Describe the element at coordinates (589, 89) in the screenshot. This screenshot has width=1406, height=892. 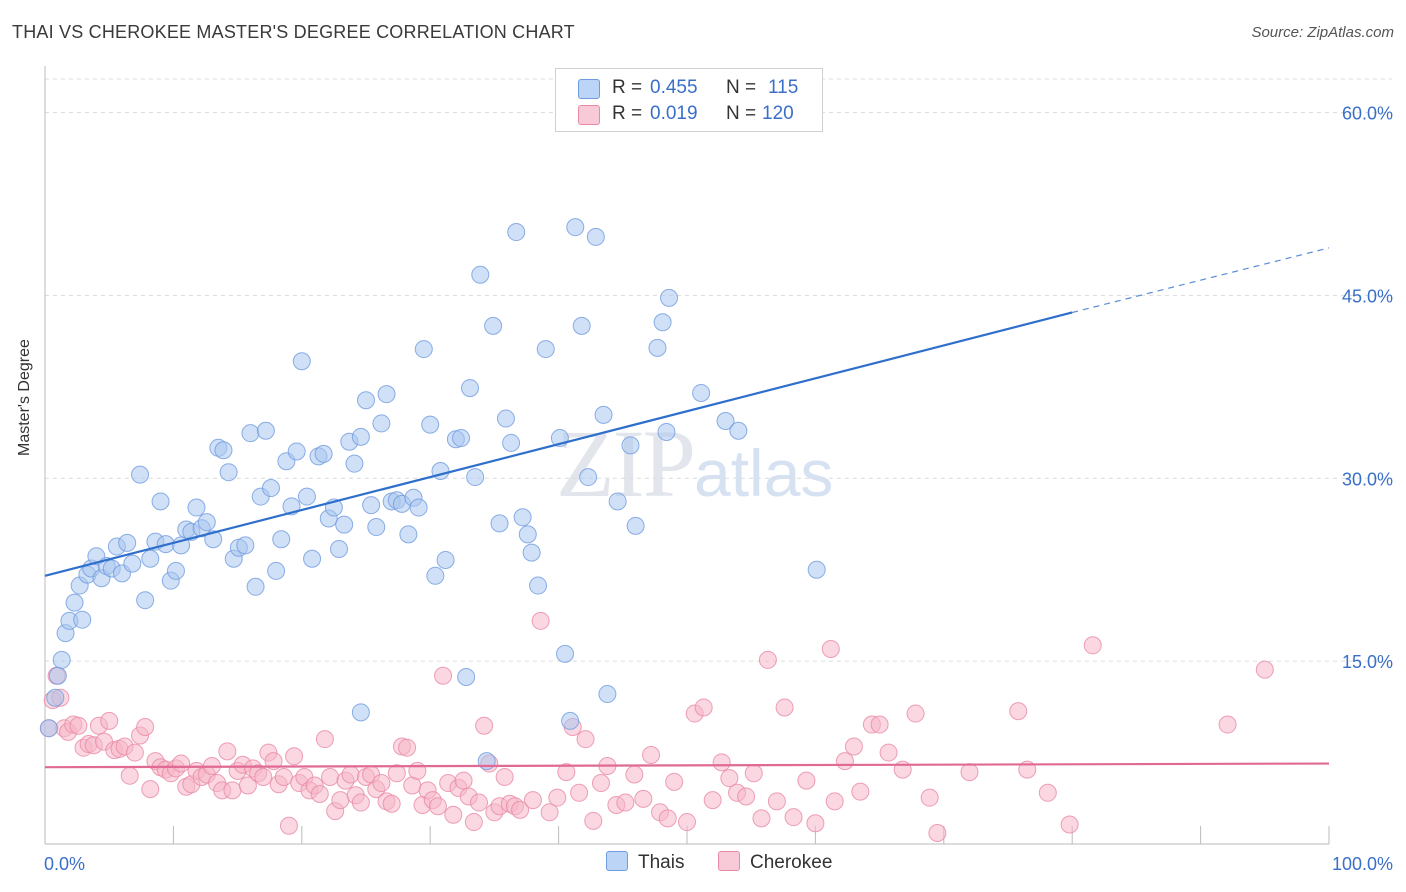
I see `legend-swatch-thais` at that location.